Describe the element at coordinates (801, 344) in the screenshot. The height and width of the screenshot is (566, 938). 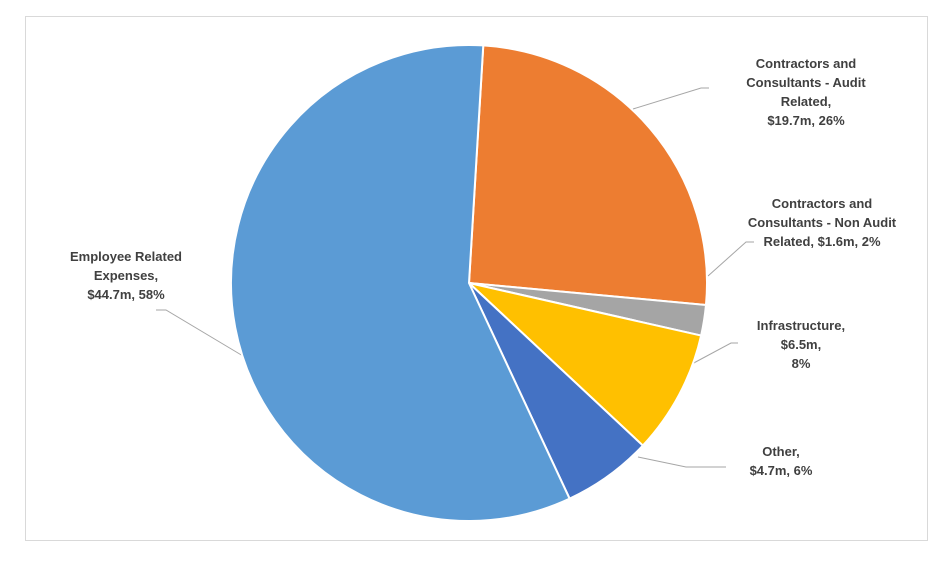
I see `label-infrastructure: Infrastructure, $6.5m, 8%` at that location.